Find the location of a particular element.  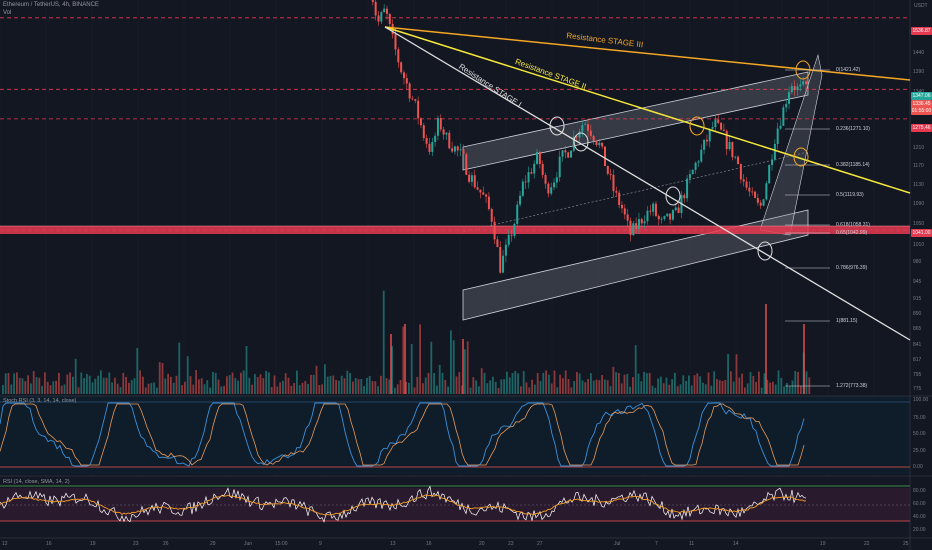

time-tick: 29 is located at coordinates (213, 544).